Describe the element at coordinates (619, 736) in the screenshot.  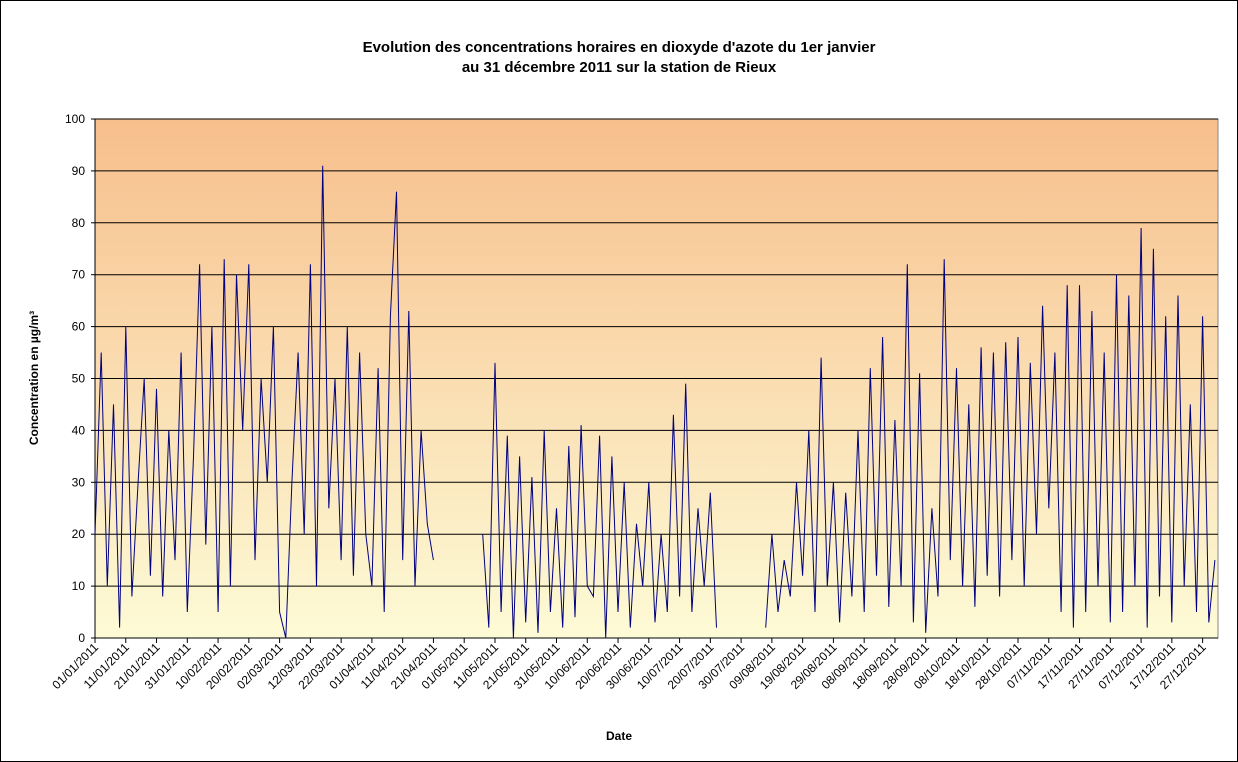
I see `x-axis-title: Date` at that location.